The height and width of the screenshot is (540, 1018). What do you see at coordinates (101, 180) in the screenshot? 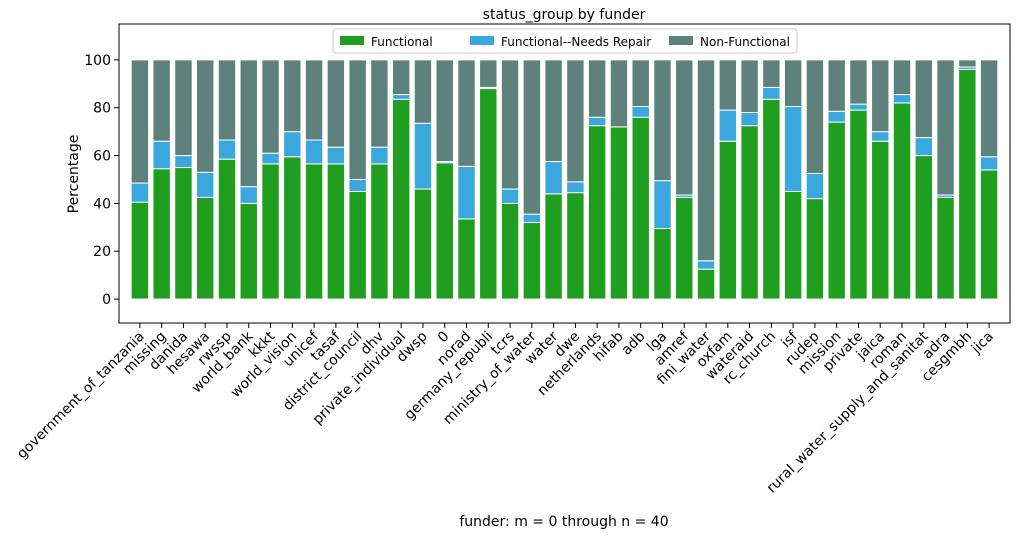
I see `y-axis: 0 20 40 60 80 100` at bounding box center [101, 180].